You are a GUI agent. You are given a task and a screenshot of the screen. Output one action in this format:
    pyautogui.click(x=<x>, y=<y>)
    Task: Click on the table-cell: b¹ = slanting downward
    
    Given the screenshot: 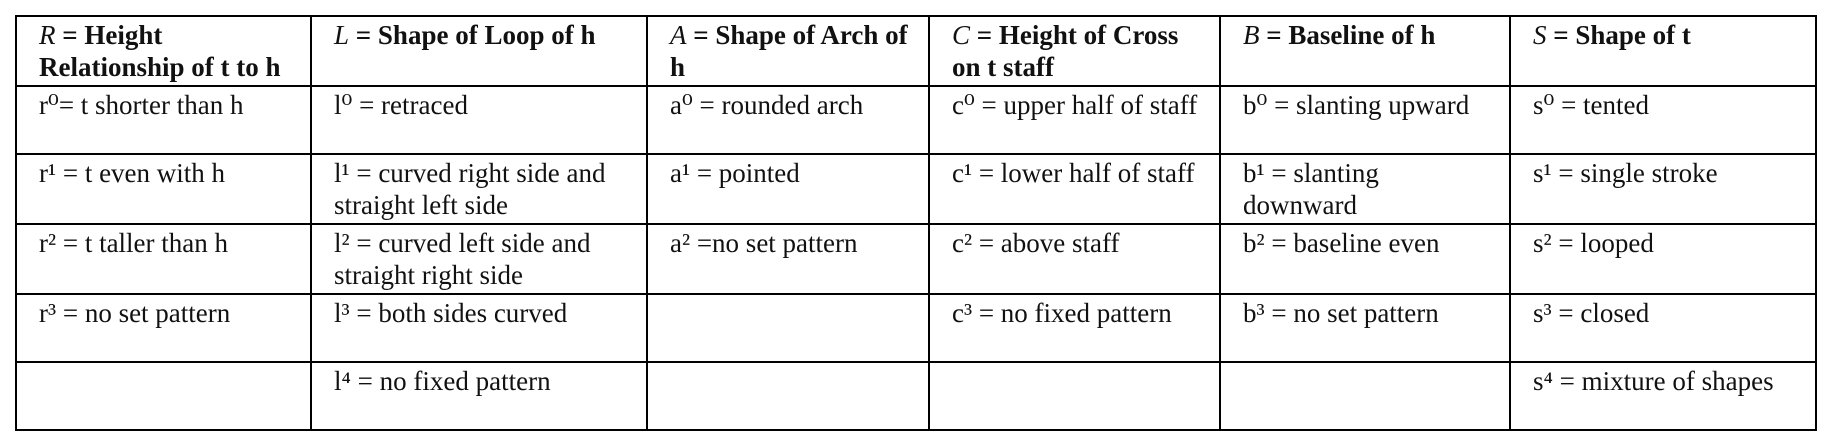 What is the action you would take?
    pyautogui.click(x=1365, y=189)
    